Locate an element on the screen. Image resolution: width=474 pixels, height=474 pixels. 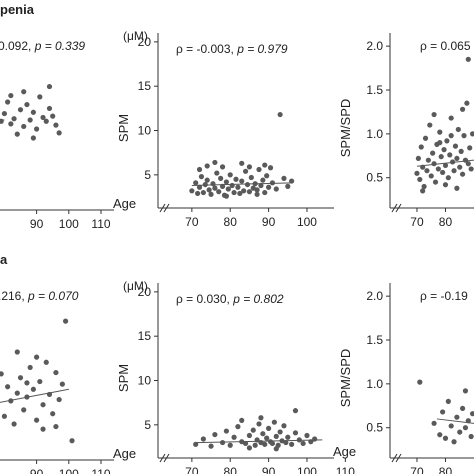
stat-p: p = 0.802 is located at coordinates (258, 299).